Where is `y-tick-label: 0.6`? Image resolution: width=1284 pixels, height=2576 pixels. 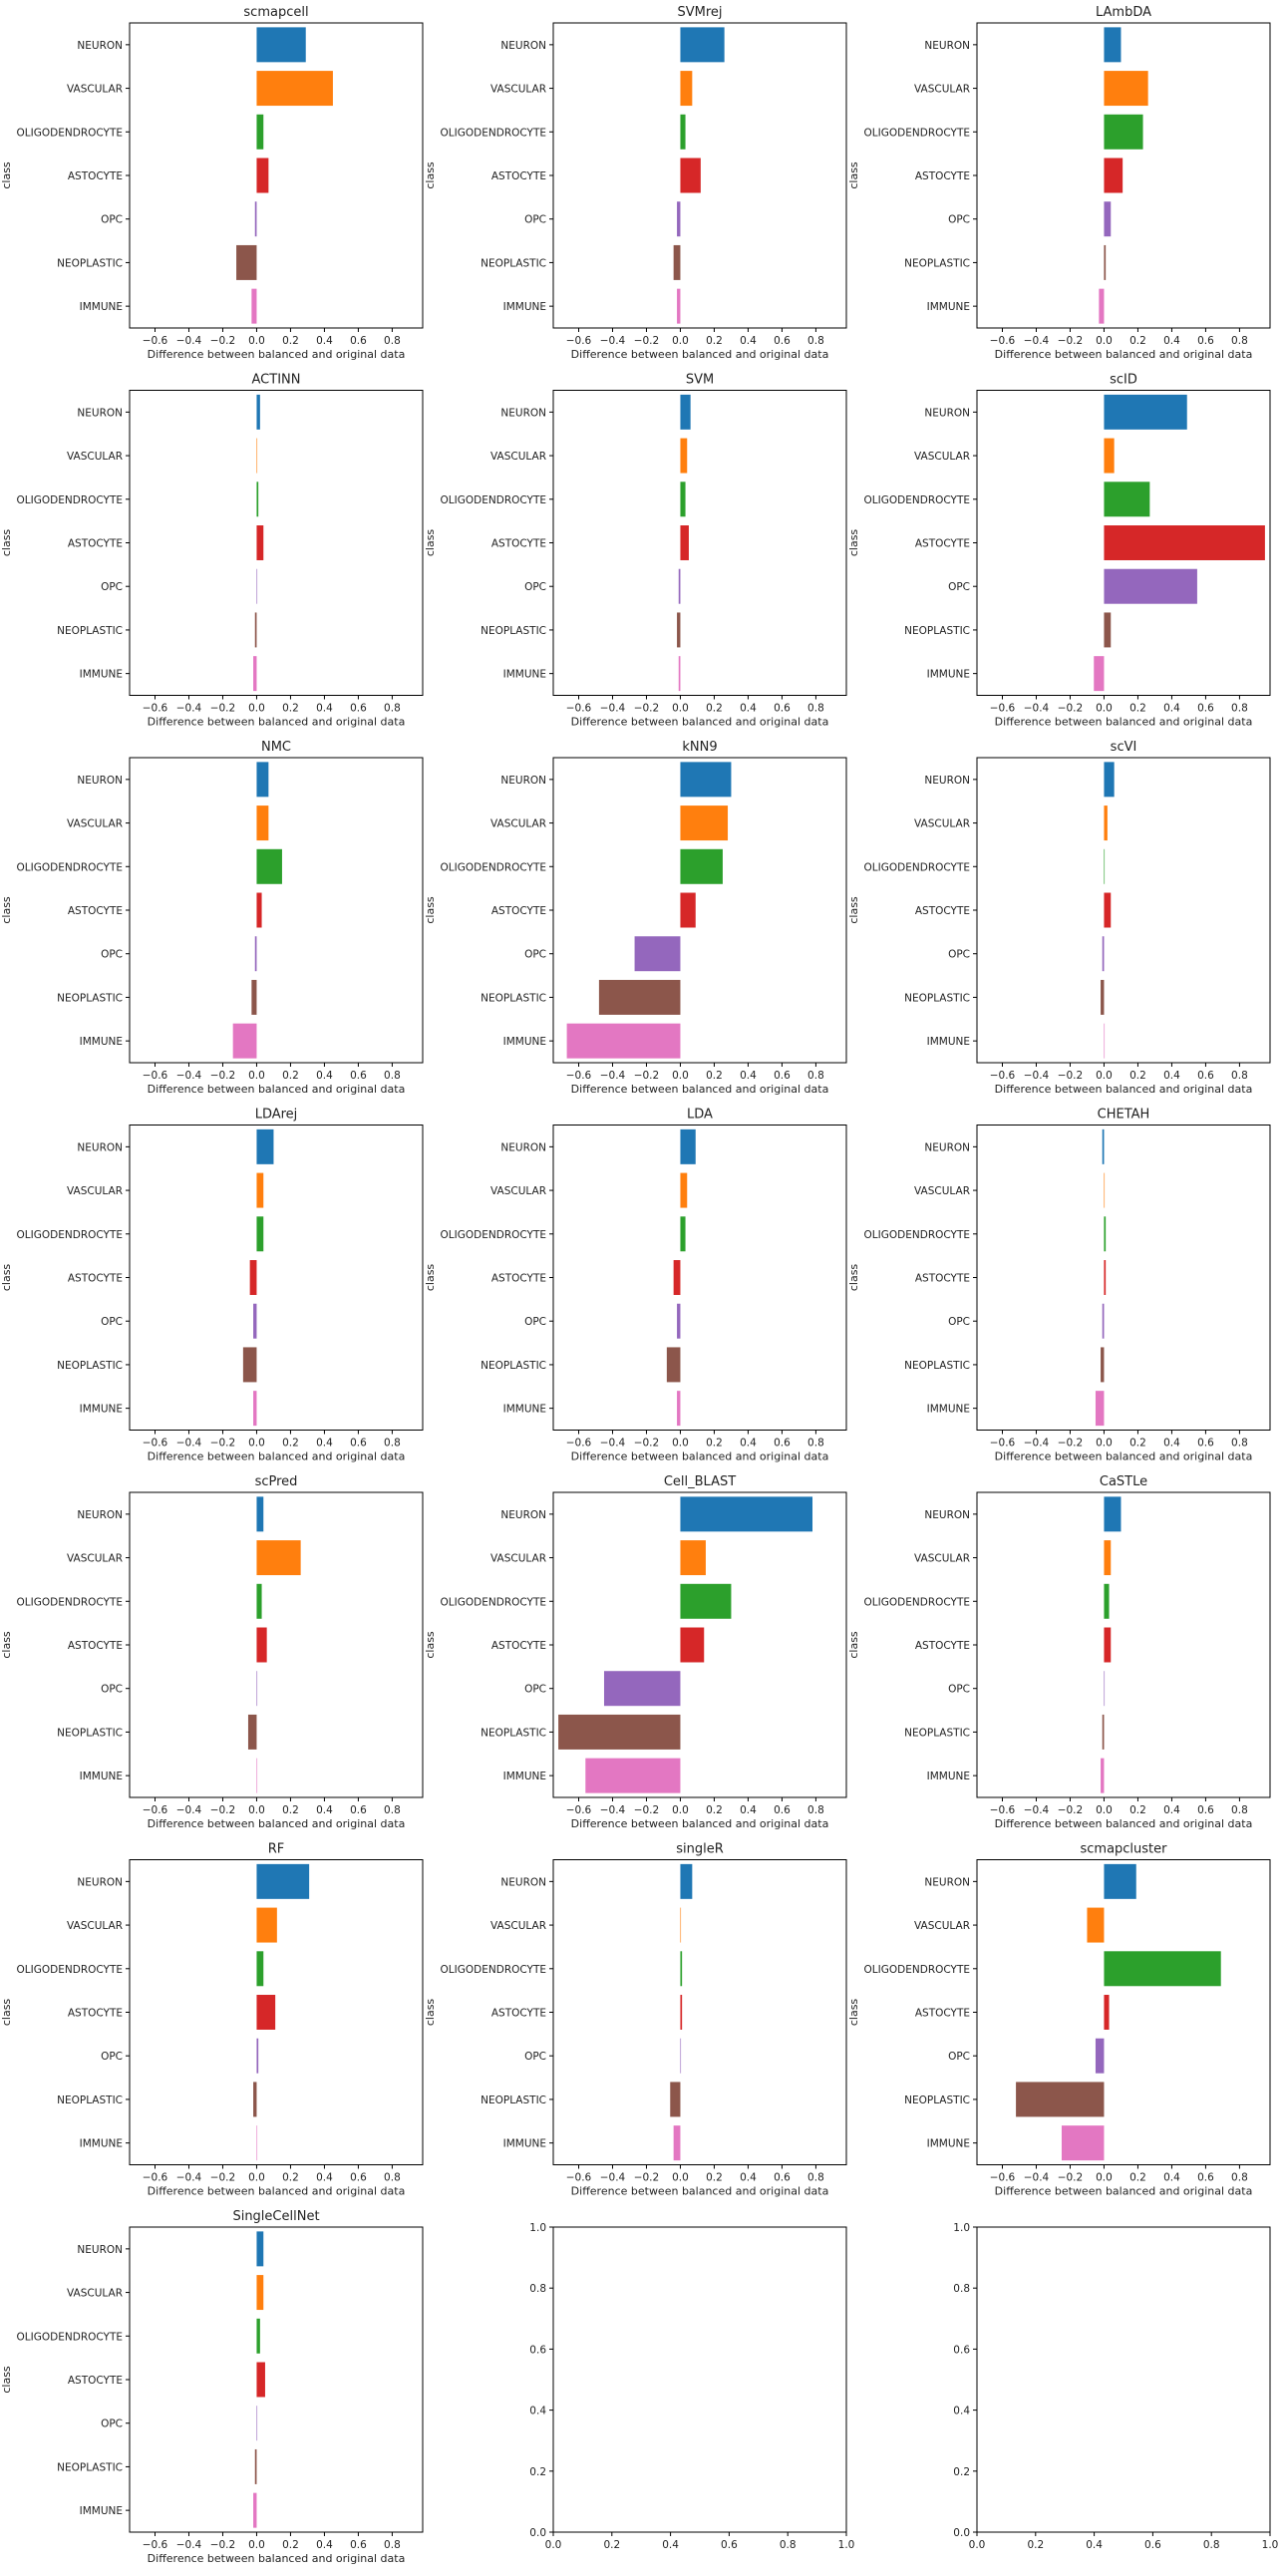 y-tick-label: 0.6 is located at coordinates (537, 2350).